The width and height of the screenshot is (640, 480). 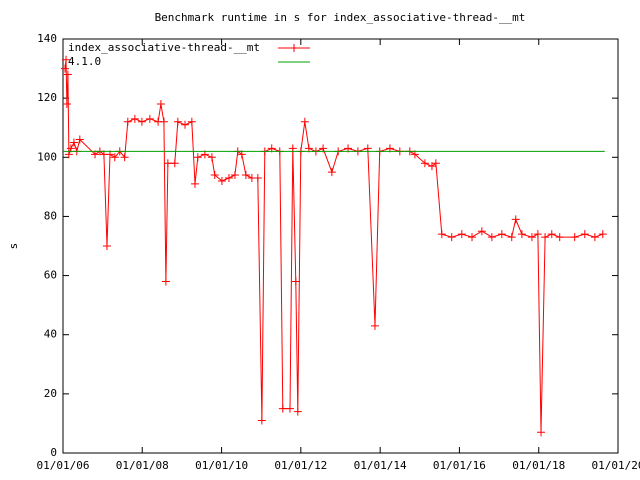 I want to click on x-tick-label: 01/01/16, so click(x=459, y=465).